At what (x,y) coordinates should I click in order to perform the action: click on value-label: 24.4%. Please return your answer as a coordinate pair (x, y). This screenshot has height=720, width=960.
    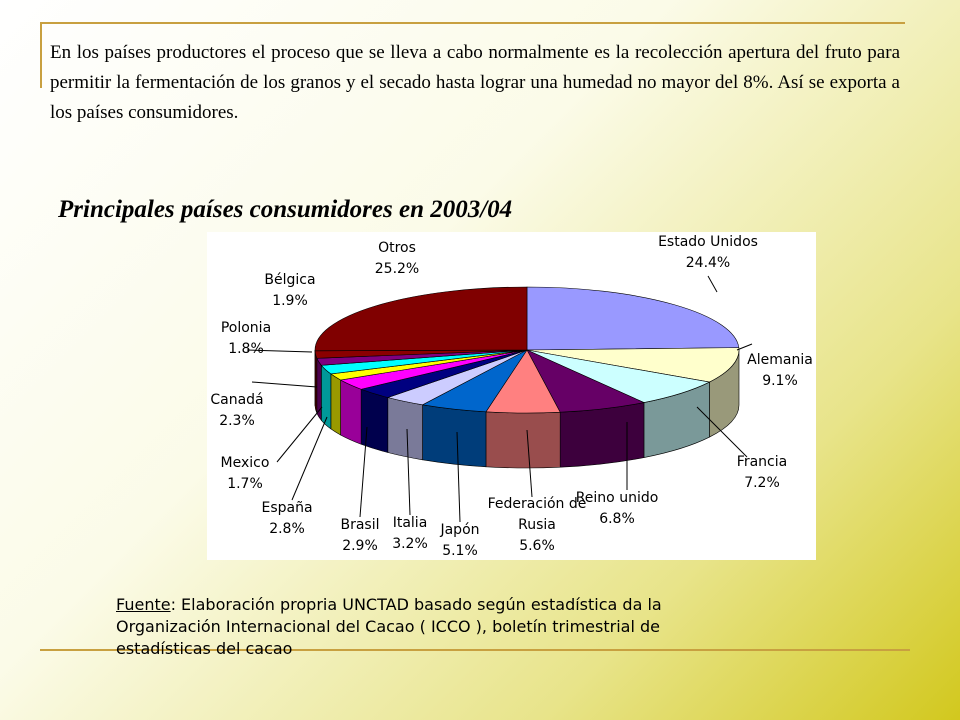
    Looking at the image, I should click on (708, 263).